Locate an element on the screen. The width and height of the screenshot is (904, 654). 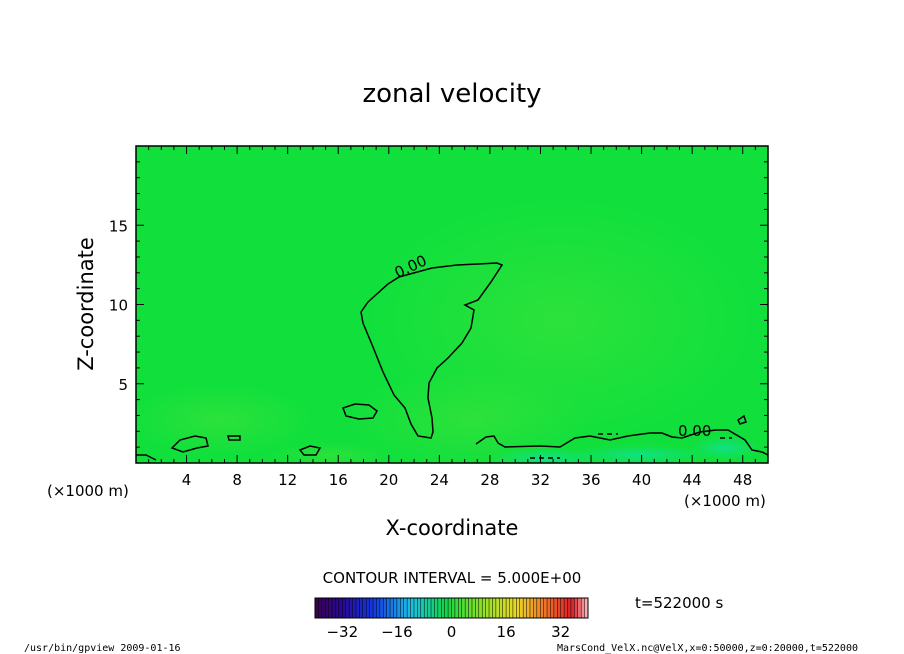
x-tick-label: 36 is located at coordinates (590, 480).